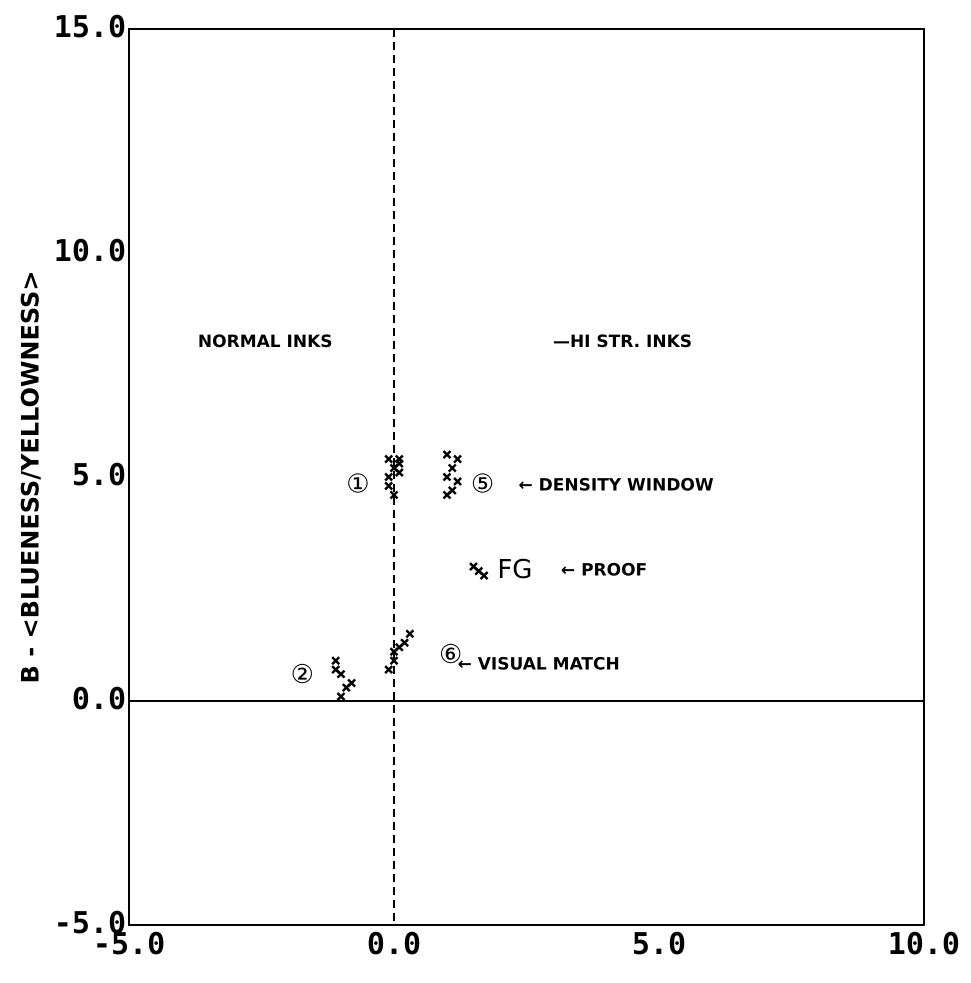 The height and width of the screenshot is (983, 971). What do you see at coordinates (622, 342) in the screenshot?
I see `annotation: —HI STR. INKS` at bounding box center [622, 342].